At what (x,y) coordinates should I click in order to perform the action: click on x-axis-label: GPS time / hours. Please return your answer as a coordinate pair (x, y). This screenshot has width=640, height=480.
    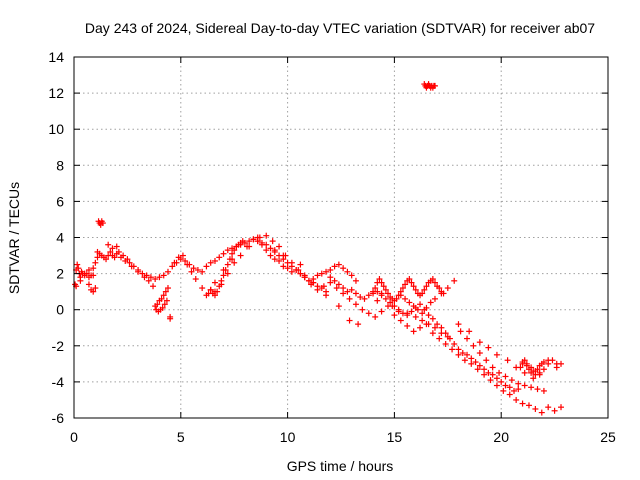
    Looking at the image, I should click on (340, 466).